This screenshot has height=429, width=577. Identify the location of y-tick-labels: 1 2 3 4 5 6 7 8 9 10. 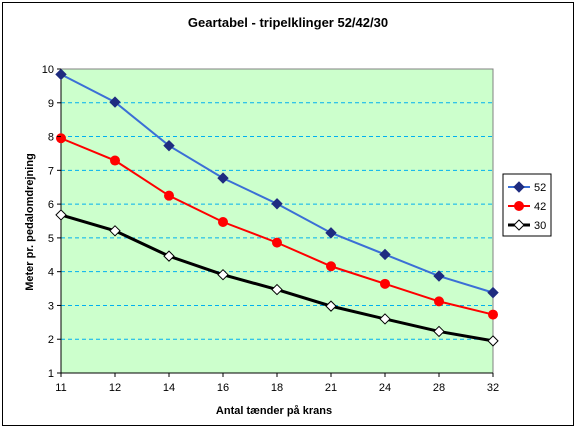
(51, 222).